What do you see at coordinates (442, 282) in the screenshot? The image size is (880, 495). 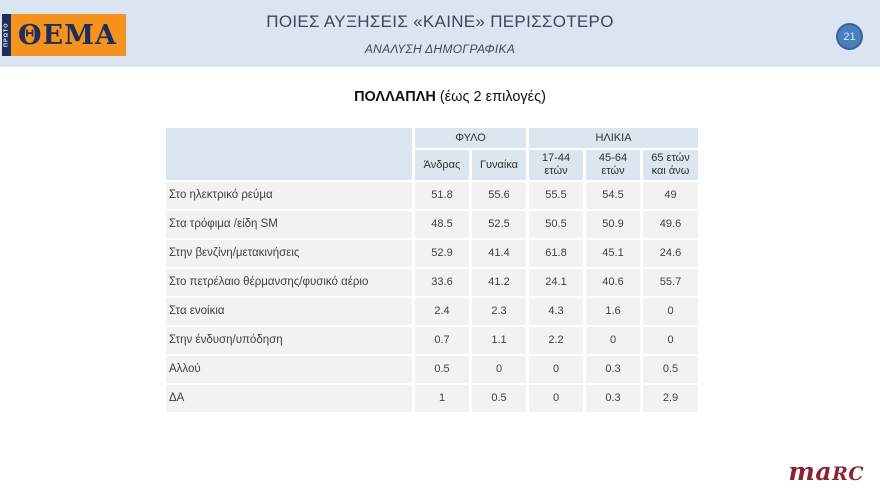 I see `cell-value: 33.6` at bounding box center [442, 282].